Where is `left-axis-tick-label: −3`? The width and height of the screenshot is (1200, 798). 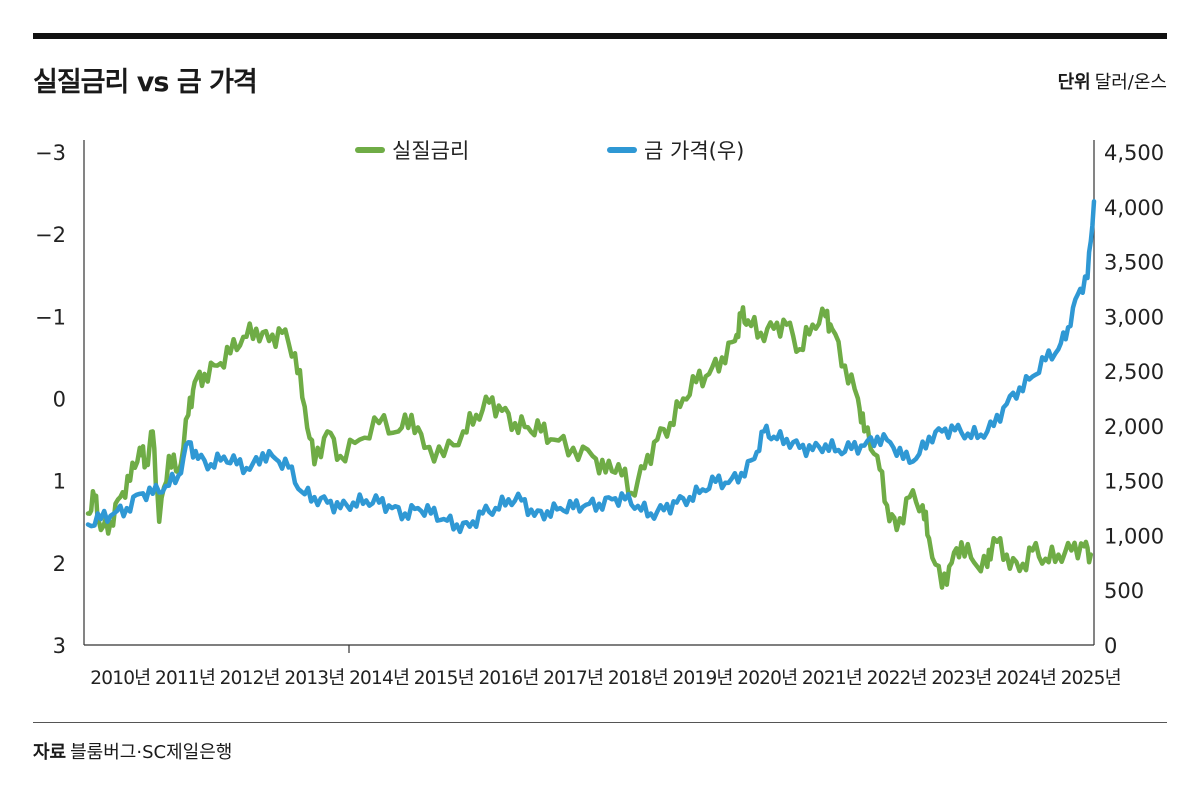
left-axis-tick-label: −3 is located at coordinates (50, 153).